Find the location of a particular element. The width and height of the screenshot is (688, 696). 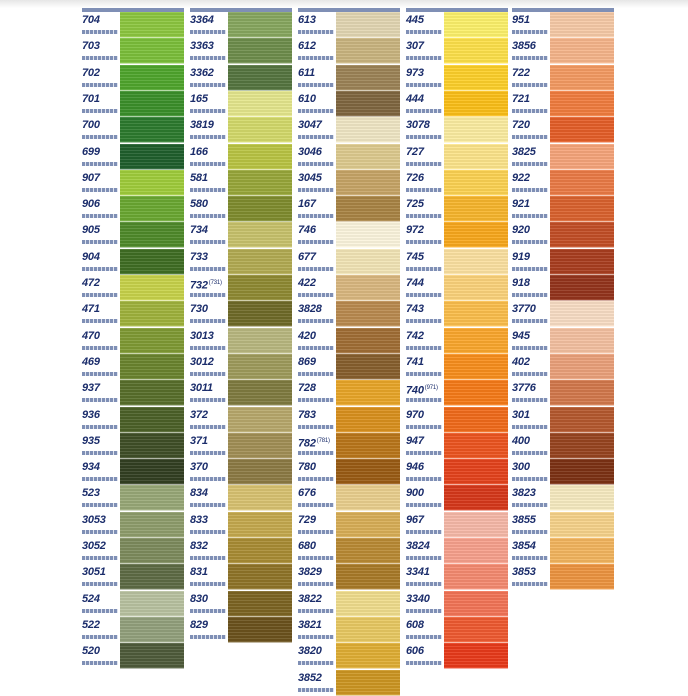

alternate-code: (971) is located at coordinates (431, 388).